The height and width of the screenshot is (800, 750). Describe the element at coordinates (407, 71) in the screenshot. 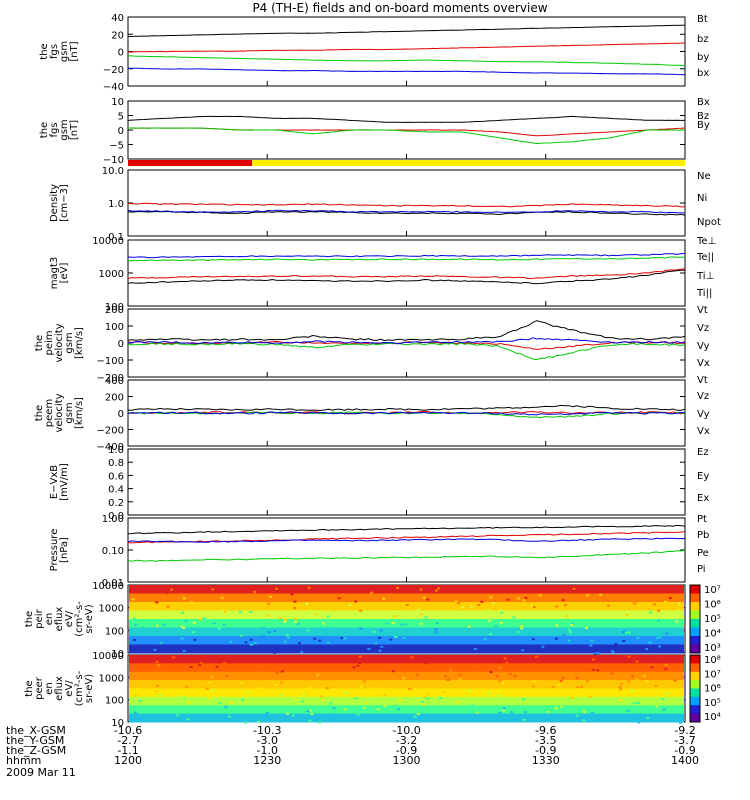

I see `series-line-bx` at that location.